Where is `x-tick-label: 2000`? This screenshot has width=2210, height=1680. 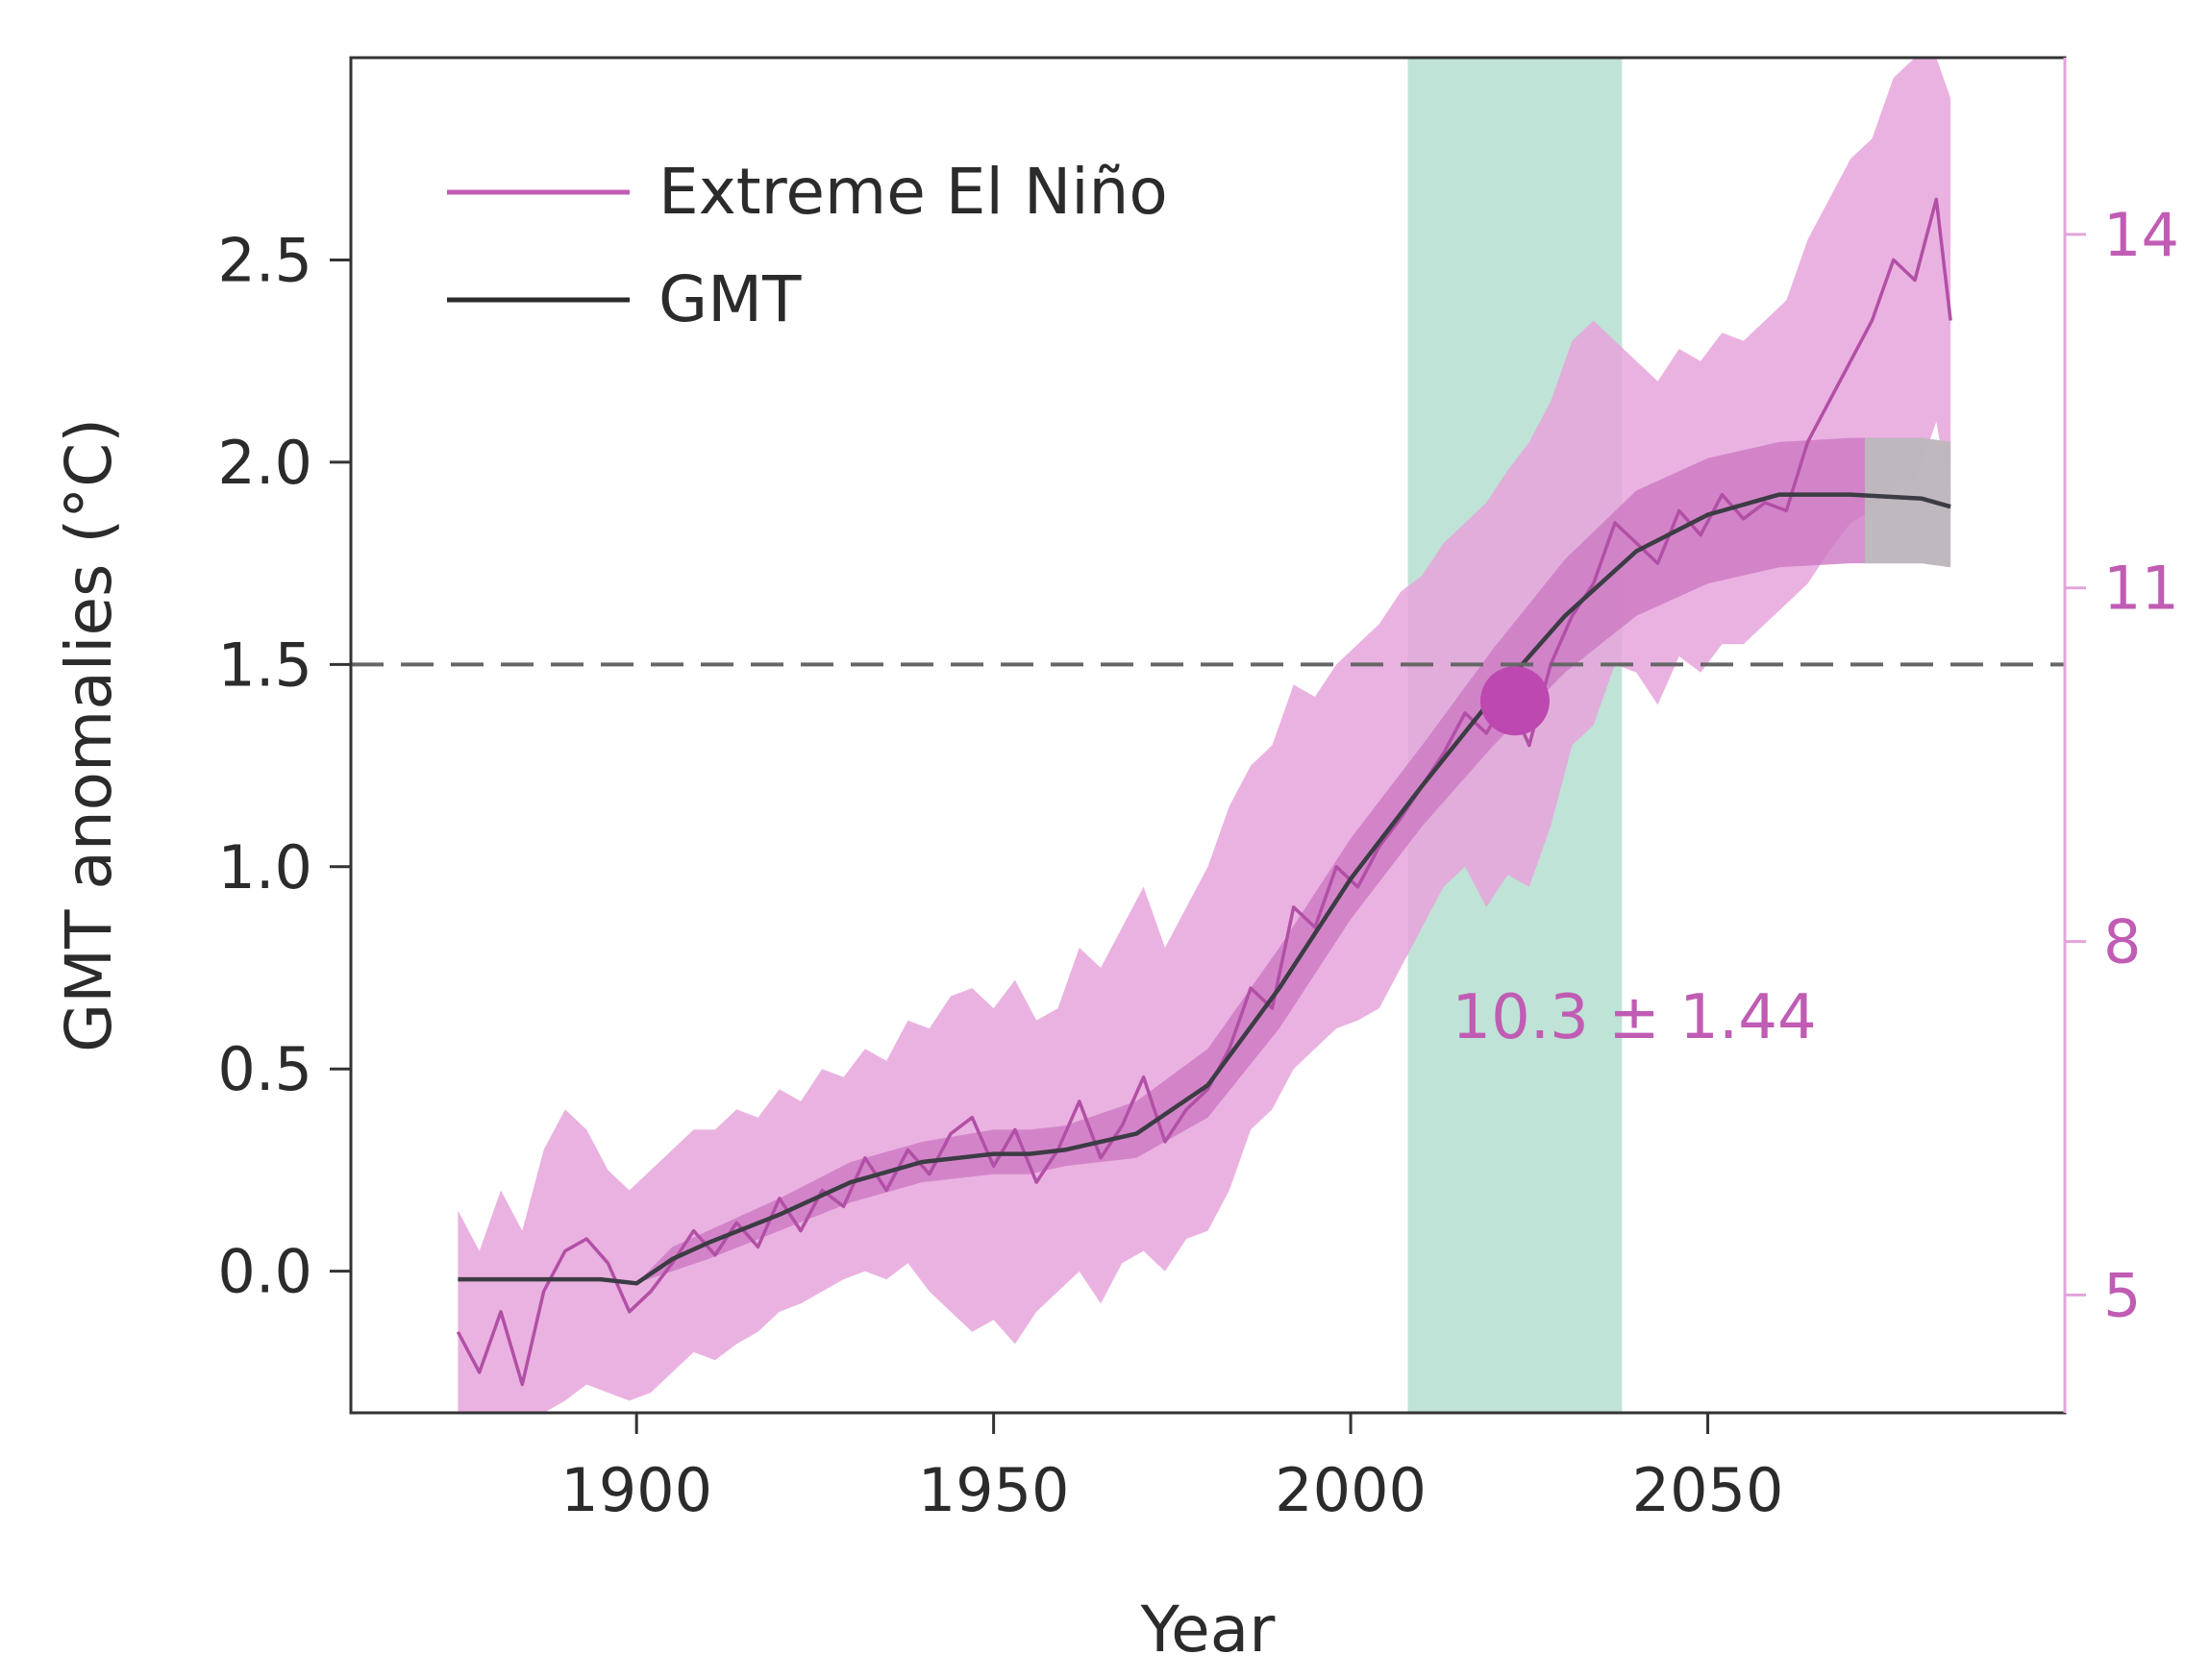 x-tick-label: 2000 is located at coordinates (1351, 1490).